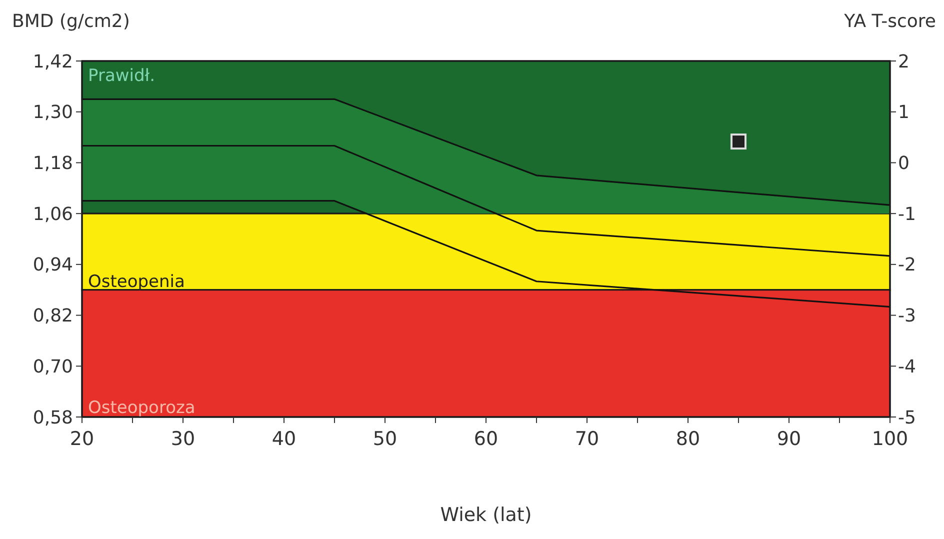 The width and height of the screenshot is (944, 539). What do you see at coordinates (486, 515) in the screenshot?
I see `x-axis-title: Wiek (lat)` at bounding box center [486, 515].